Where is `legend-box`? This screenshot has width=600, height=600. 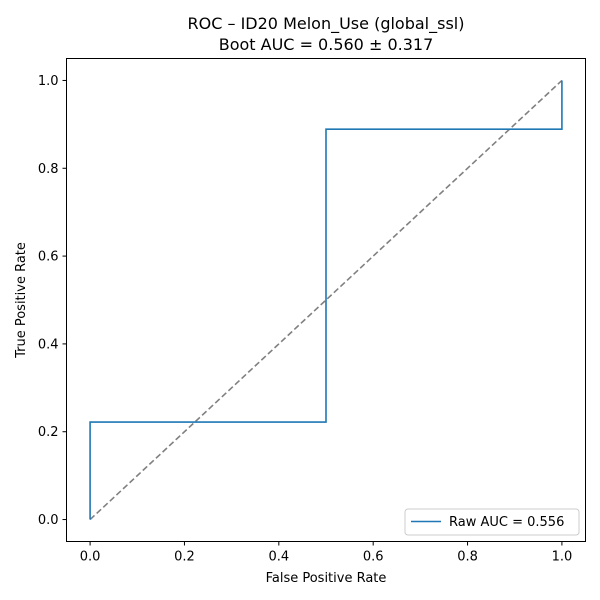
legend-box is located at coordinates (492, 522).